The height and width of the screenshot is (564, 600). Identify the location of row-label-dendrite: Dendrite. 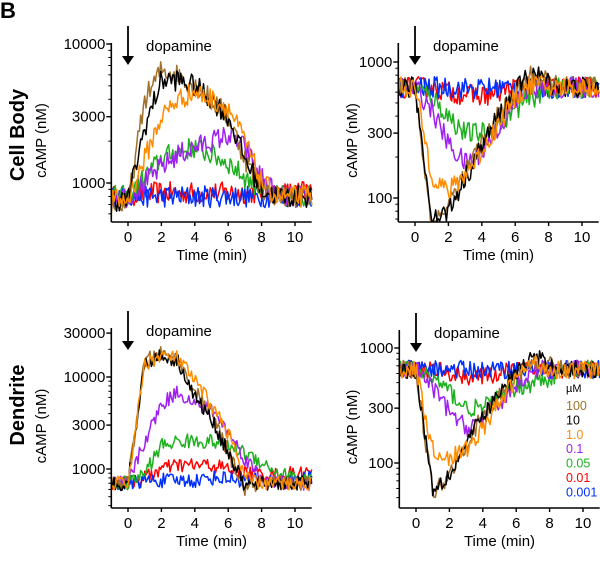
(18, 404).